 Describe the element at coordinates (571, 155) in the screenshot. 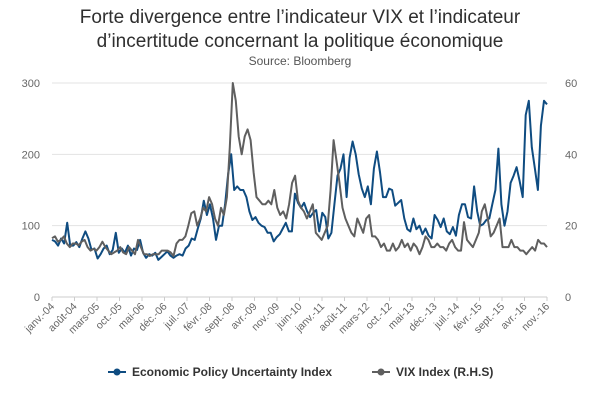

I see `y-right-tick-label: 40` at that location.